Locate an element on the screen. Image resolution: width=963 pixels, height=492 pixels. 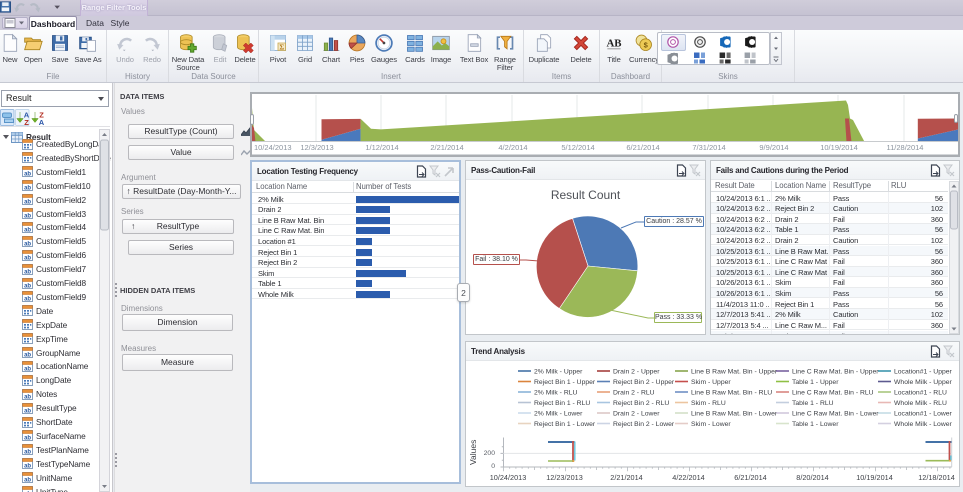
svg-text: Skim - RLU is located at coordinates (708, 403).